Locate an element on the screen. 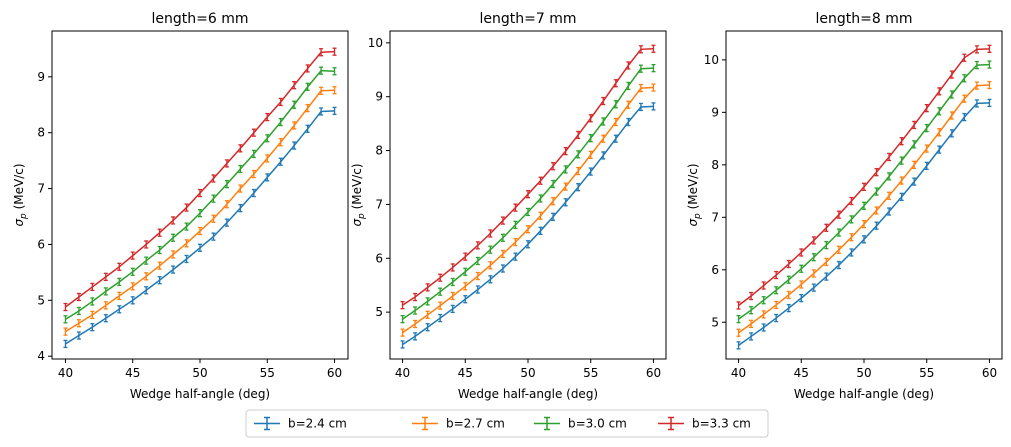 The height and width of the screenshot is (447, 1011). y-tick-label: 9 is located at coordinates (379, 97).